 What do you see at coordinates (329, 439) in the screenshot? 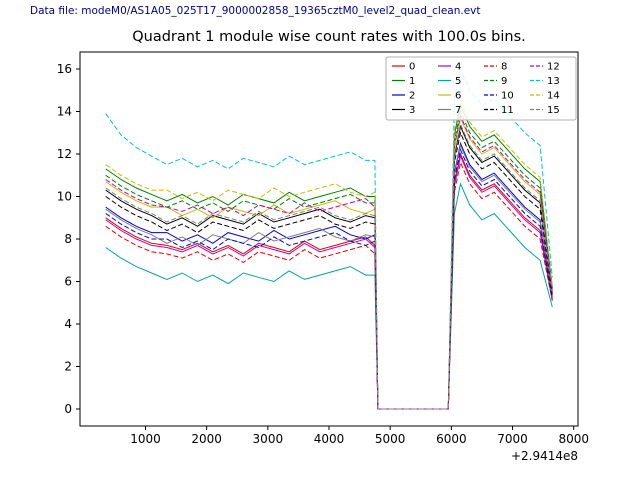
I see `x-tick-label: 4000` at bounding box center [329, 439].